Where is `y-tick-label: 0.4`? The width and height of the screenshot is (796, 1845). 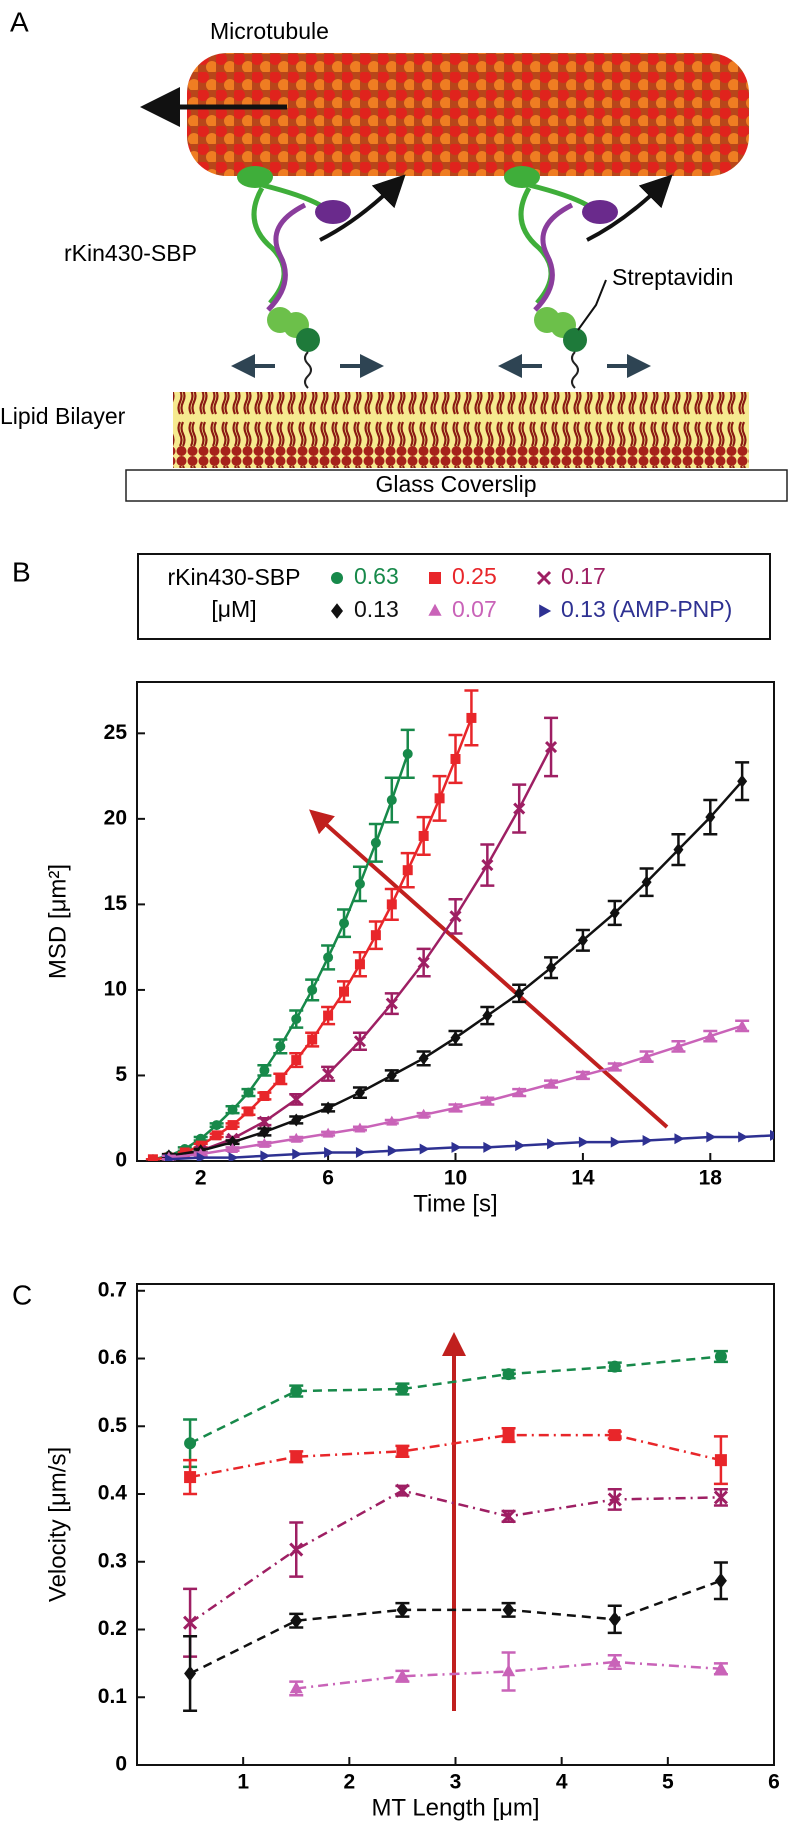 y-tick-label: 0.4 is located at coordinates (113, 1493).